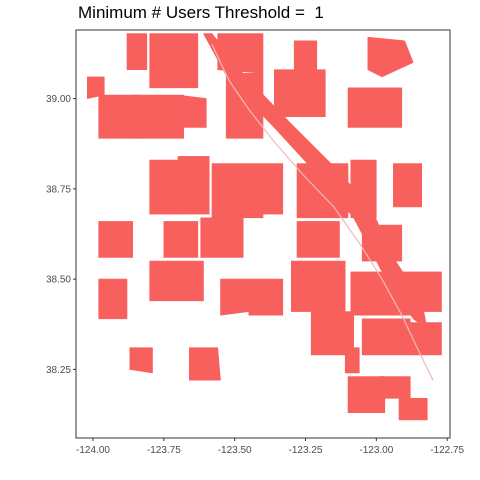 This screenshot has width=480, height=480. What do you see at coordinates (306, 450) in the screenshot?
I see `x-tick-label: -123.25` at bounding box center [306, 450].